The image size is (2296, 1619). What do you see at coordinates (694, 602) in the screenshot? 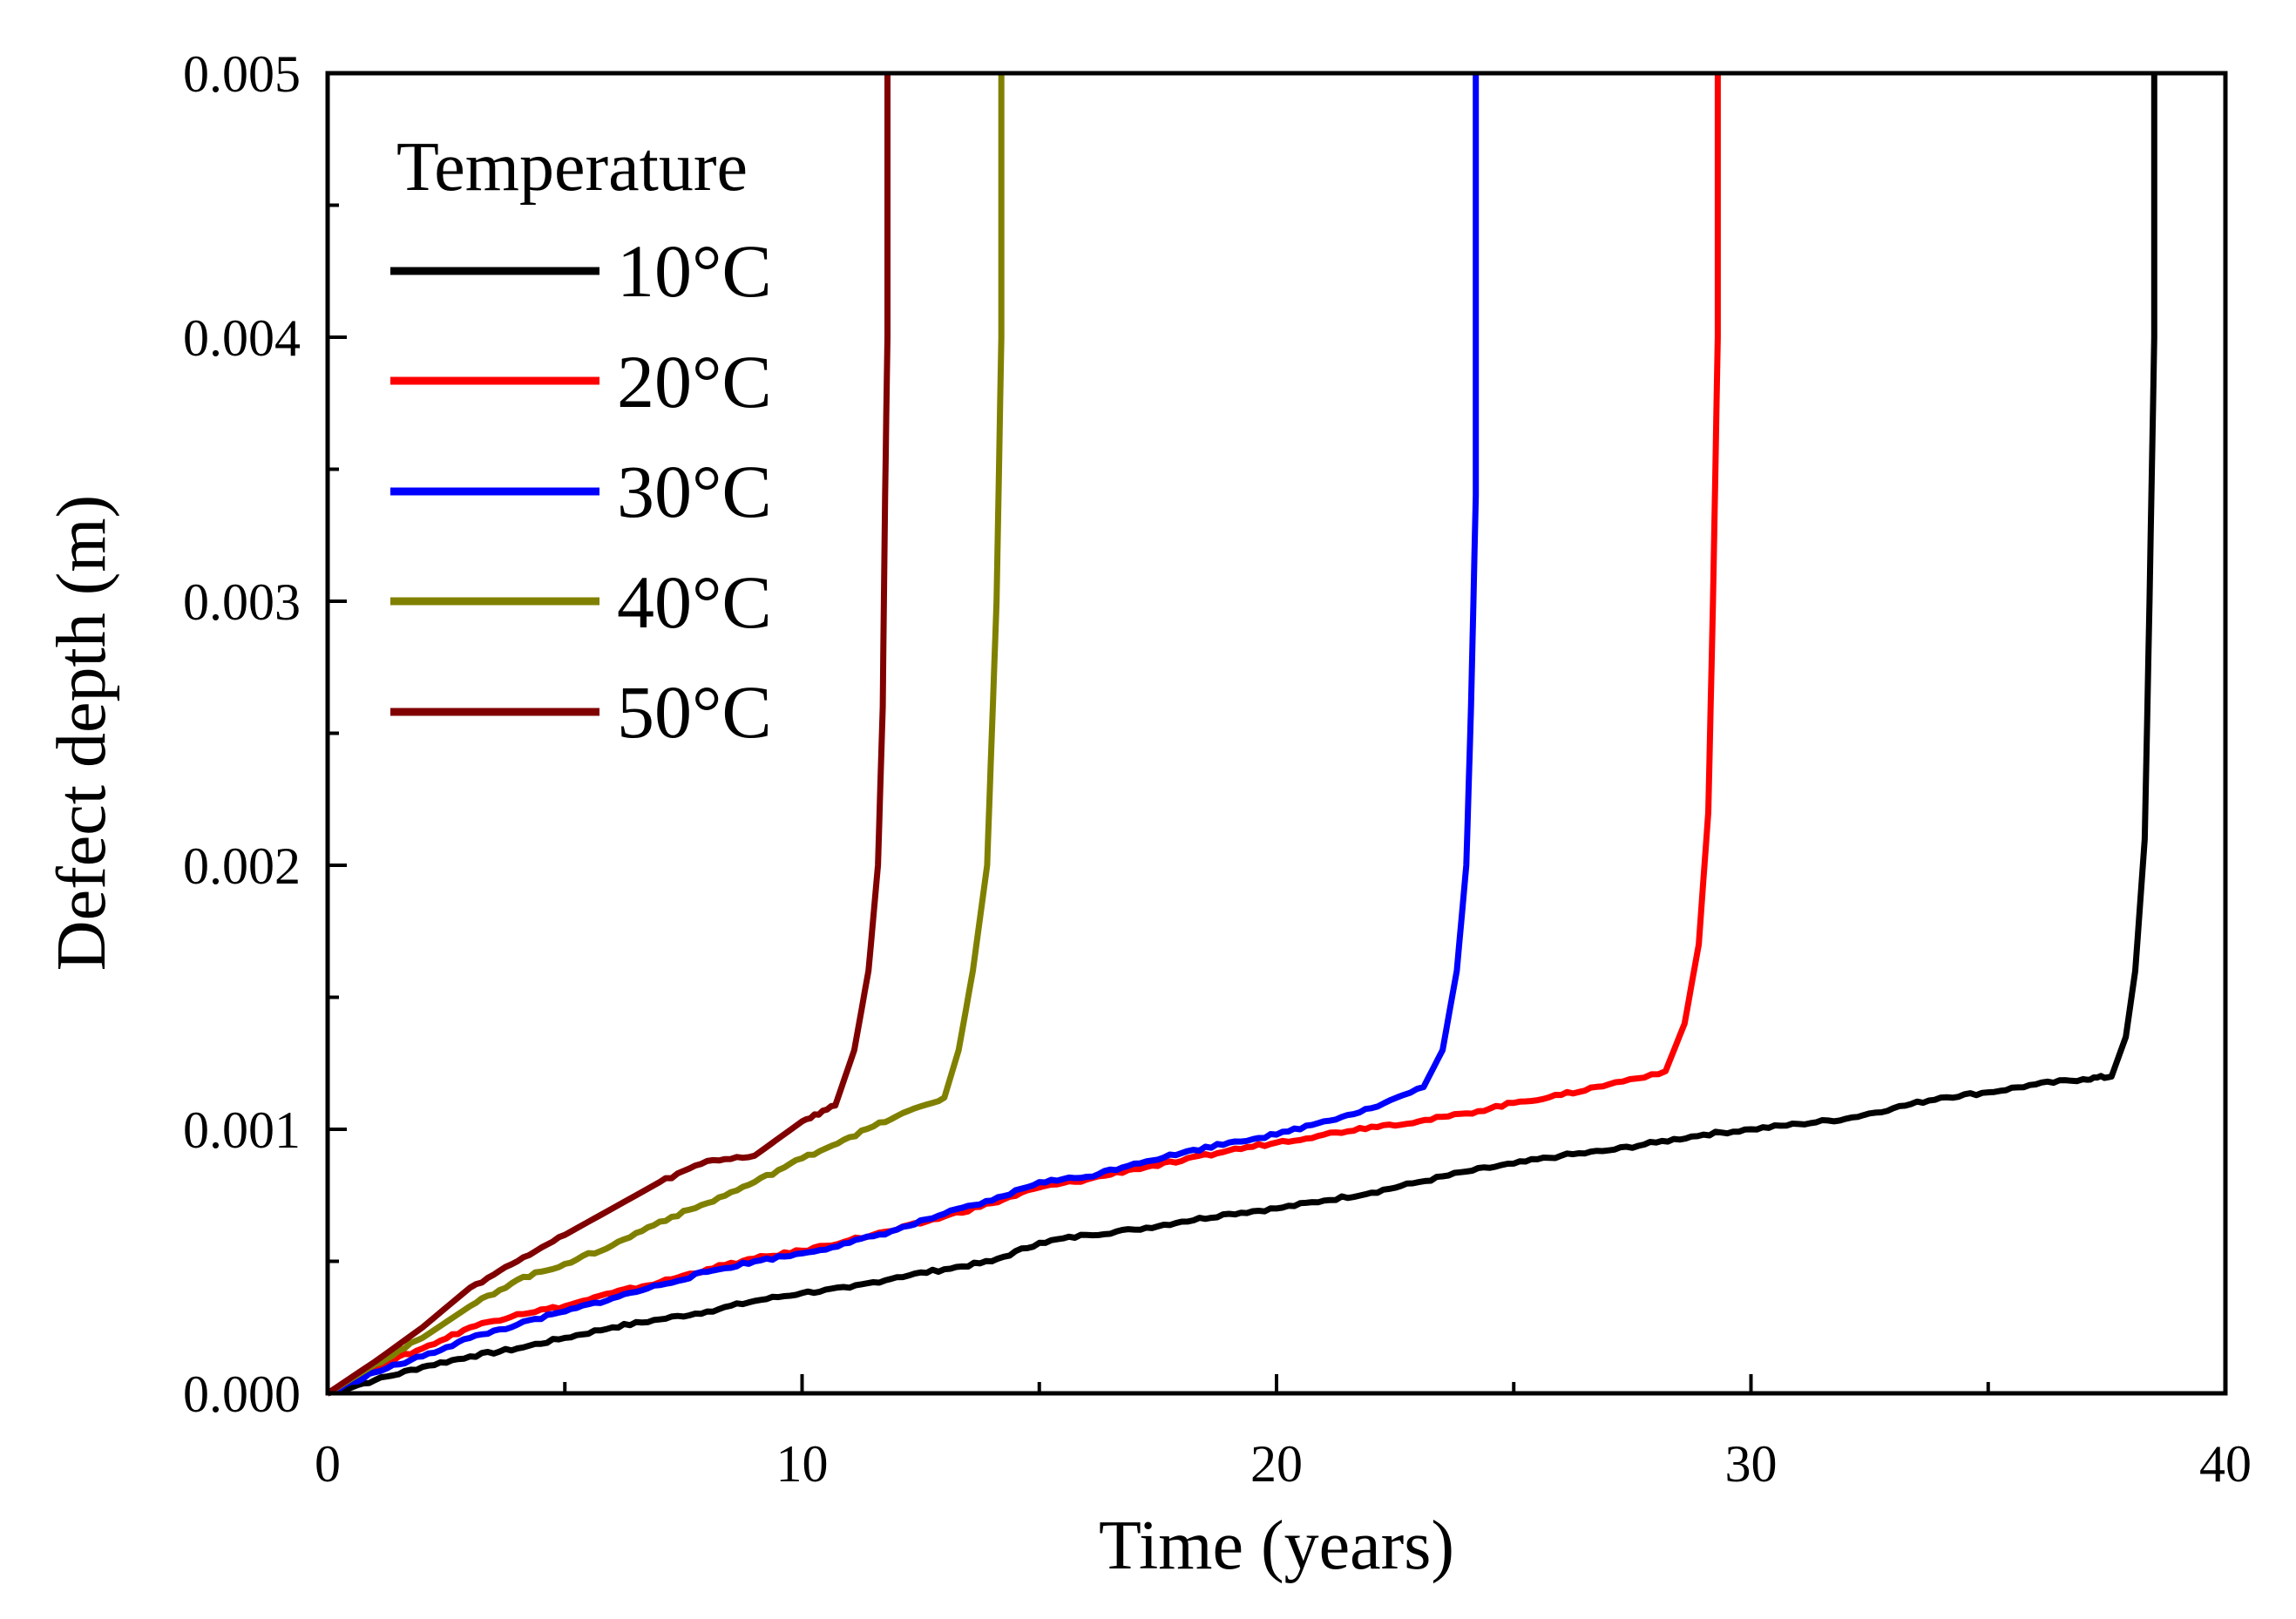
I see `legend-label-40c: 40°C` at bounding box center [694, 602].